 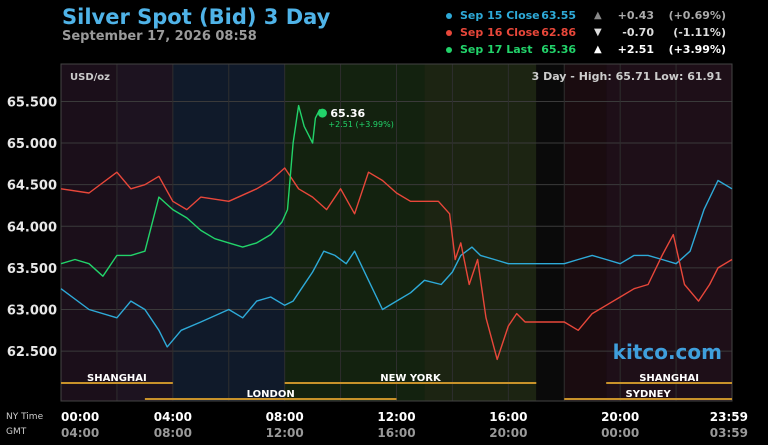 I want to click on range-label: 3 Day - High: 65.71 Low: 61.91, so click(x=627, y=76).